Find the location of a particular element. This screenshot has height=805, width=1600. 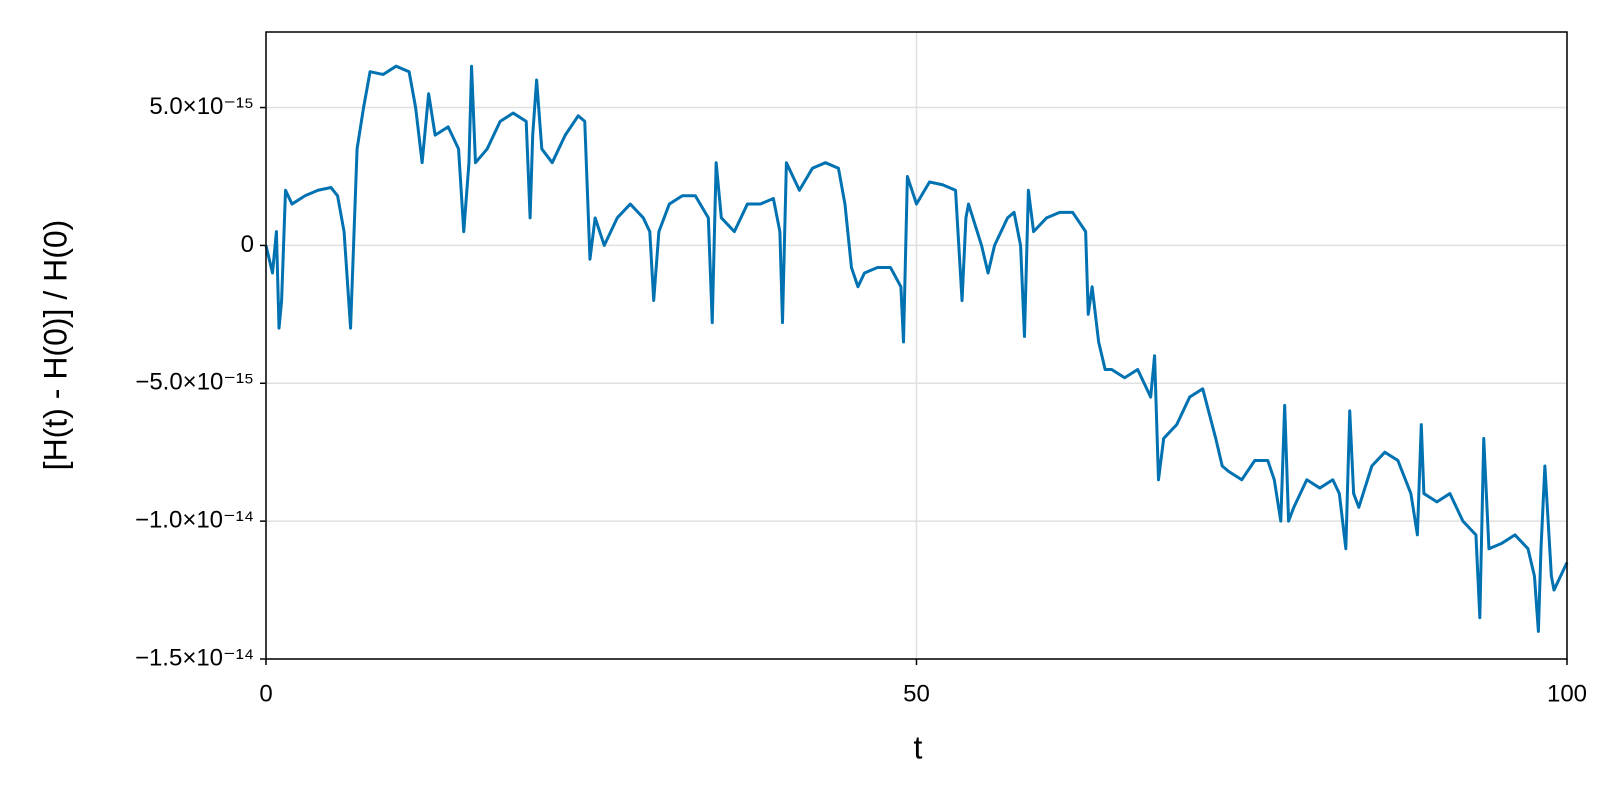

y-axis-label: [H(t) - H(0)] / H(0) is located at coordinates (55, 345).